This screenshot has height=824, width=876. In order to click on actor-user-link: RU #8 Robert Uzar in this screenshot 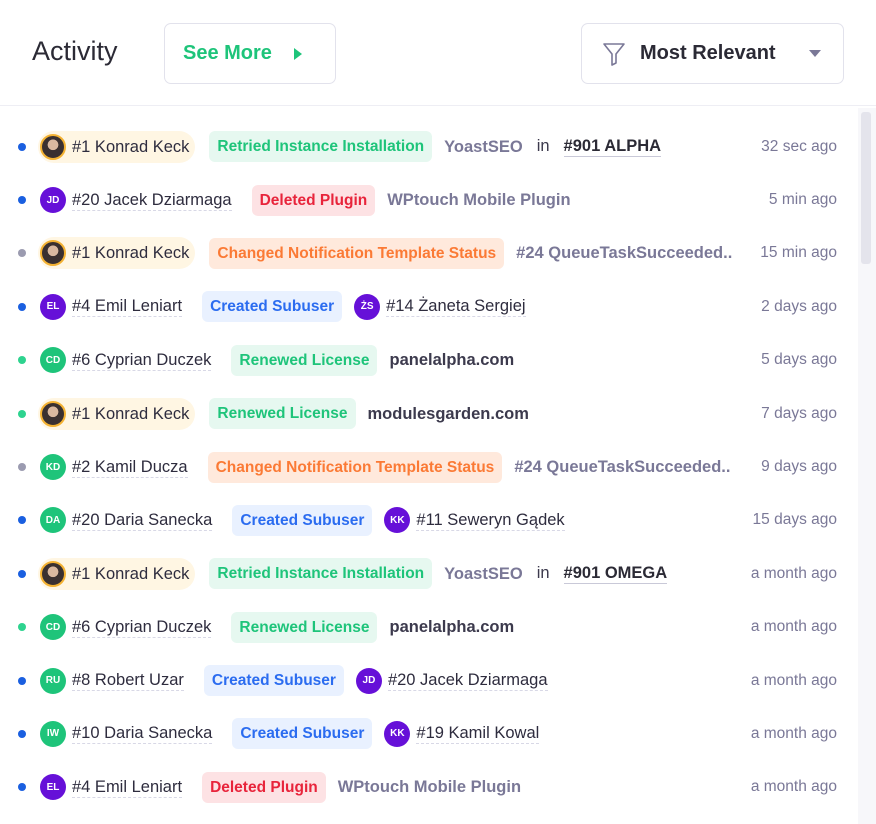, I will do `click(114, 681)`.